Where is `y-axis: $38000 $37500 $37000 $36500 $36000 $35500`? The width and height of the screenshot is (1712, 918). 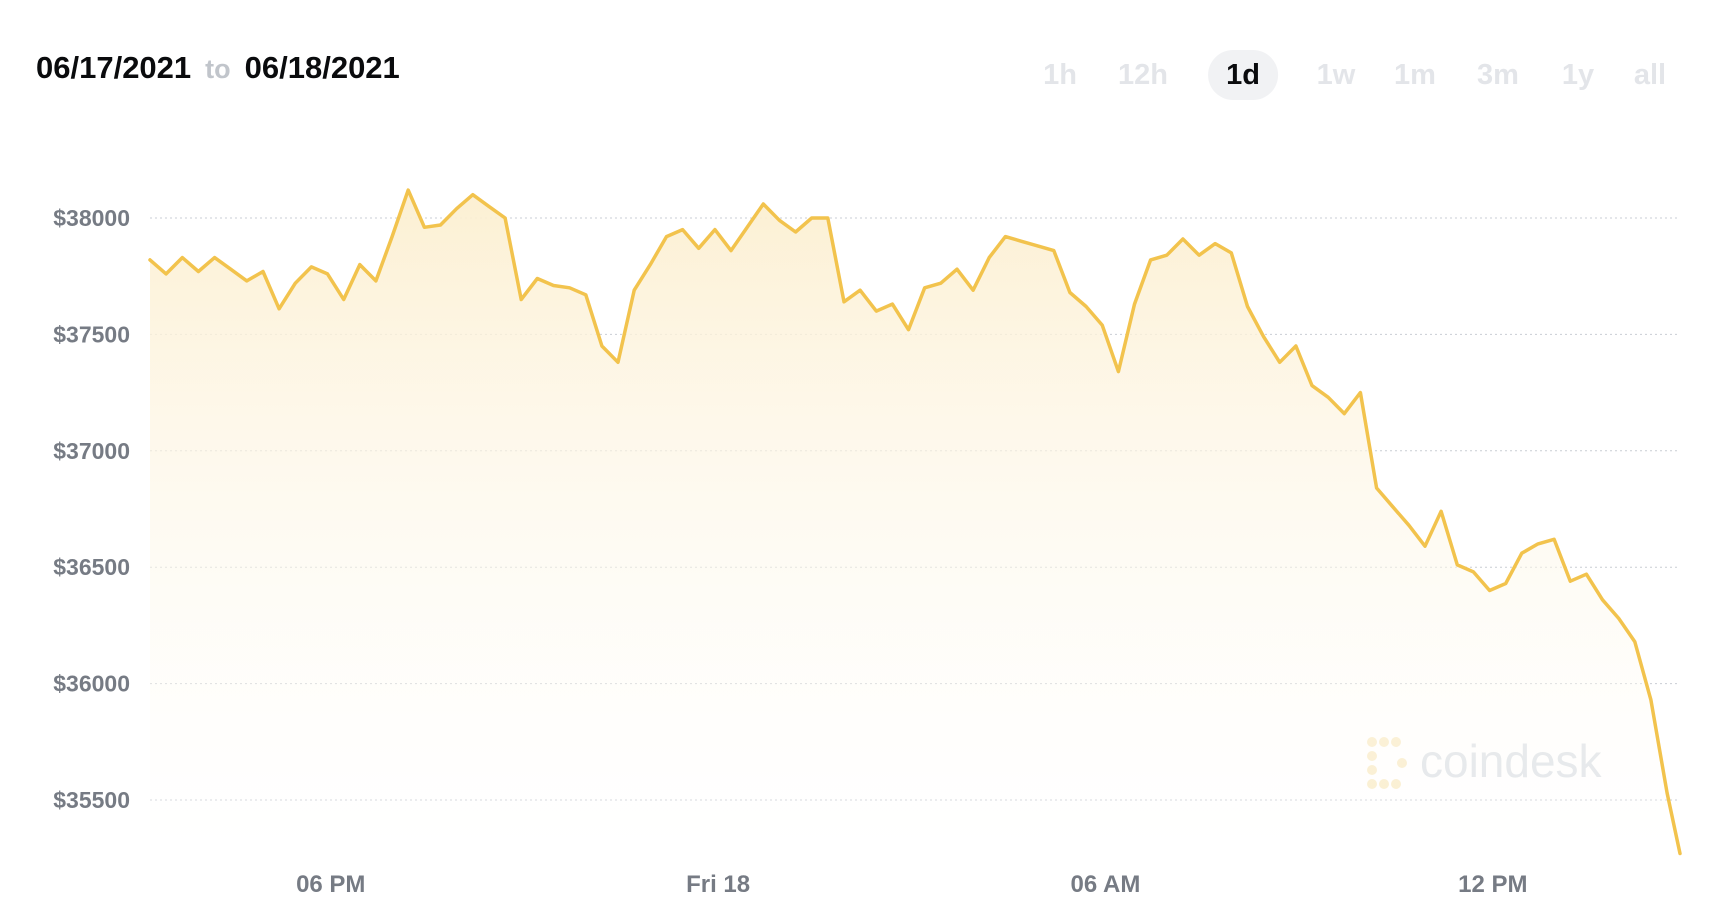
y-axis: $38000 $37500 $37000 $36500 $36000 $35500 is located at coordinates (91, 509).